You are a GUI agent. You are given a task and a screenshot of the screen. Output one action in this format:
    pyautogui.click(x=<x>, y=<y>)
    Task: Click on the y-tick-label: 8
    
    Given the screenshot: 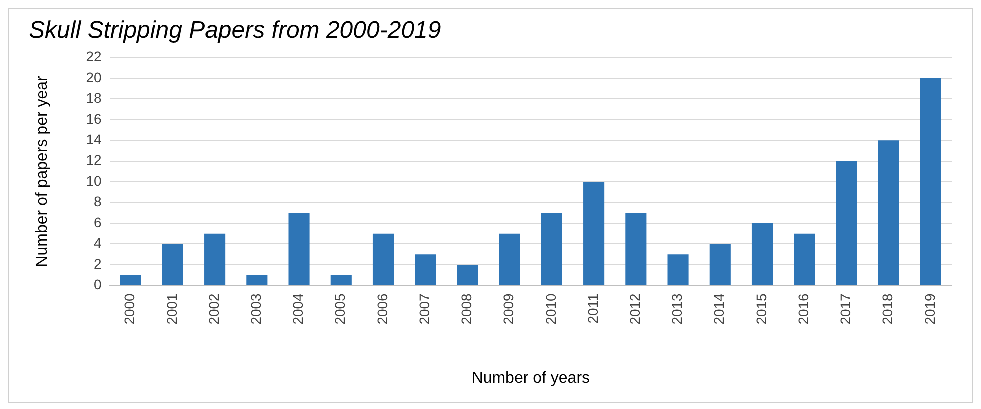 What is the action you would take?
    pyautogui.click(x=98, y=202)
    